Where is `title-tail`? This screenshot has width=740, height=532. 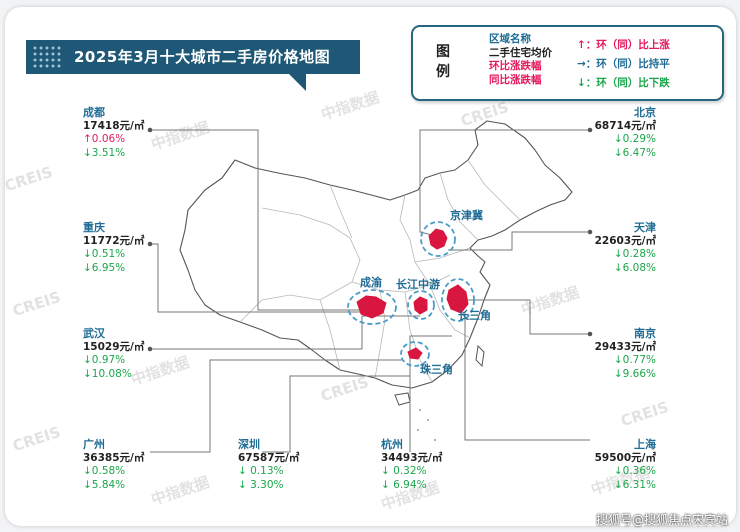
title-tail is located at coordinates (297, 82).